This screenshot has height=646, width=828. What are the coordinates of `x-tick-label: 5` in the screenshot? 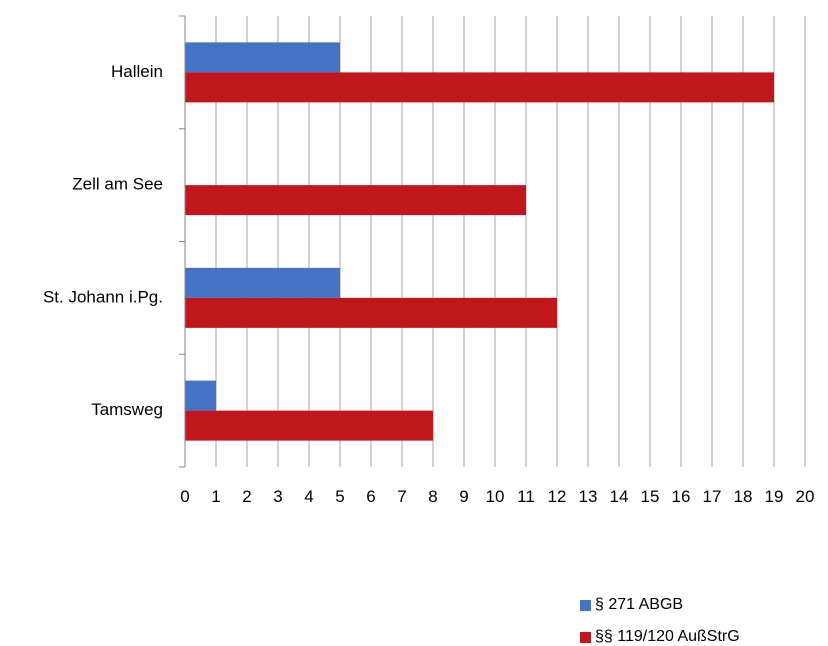 It's located at (339, 496).